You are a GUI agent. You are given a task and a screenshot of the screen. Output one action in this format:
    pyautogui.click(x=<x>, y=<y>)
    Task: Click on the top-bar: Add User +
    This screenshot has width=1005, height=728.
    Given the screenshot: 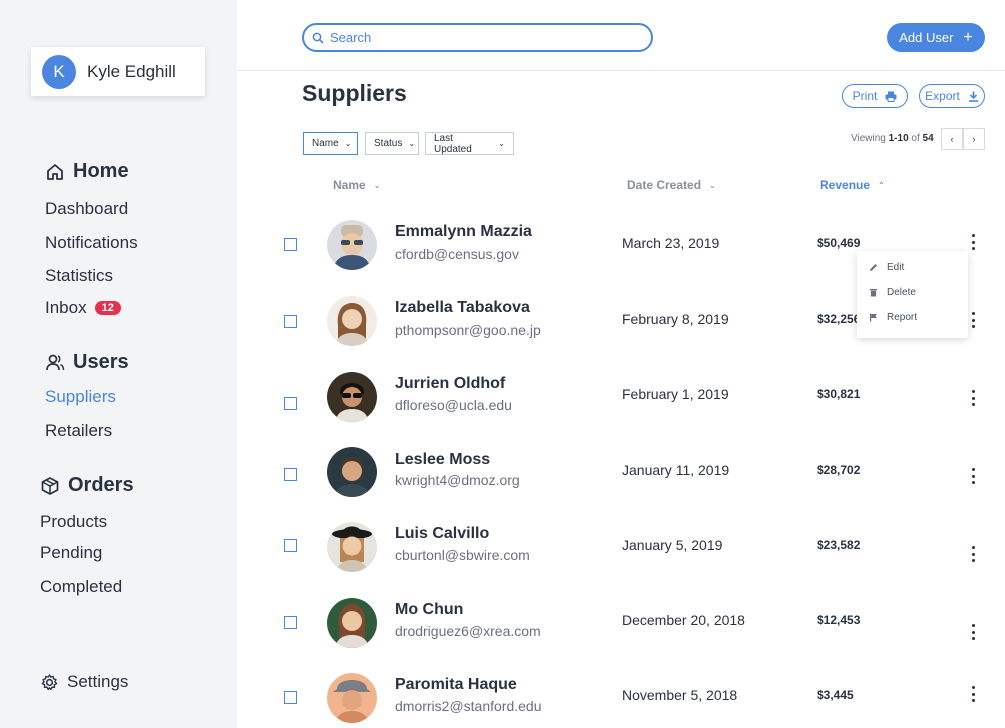 What is the action you would take?
    pyautogui.click(x=621, y=35)
    